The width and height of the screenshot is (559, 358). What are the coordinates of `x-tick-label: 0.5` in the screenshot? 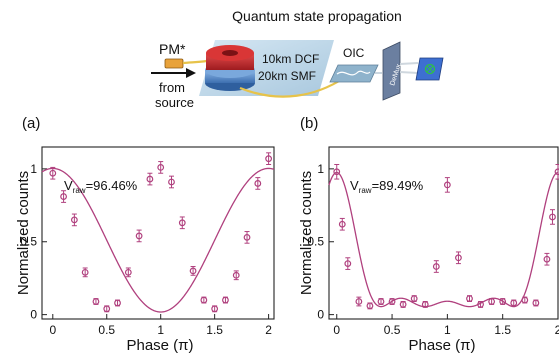 It's located at (106, 330).